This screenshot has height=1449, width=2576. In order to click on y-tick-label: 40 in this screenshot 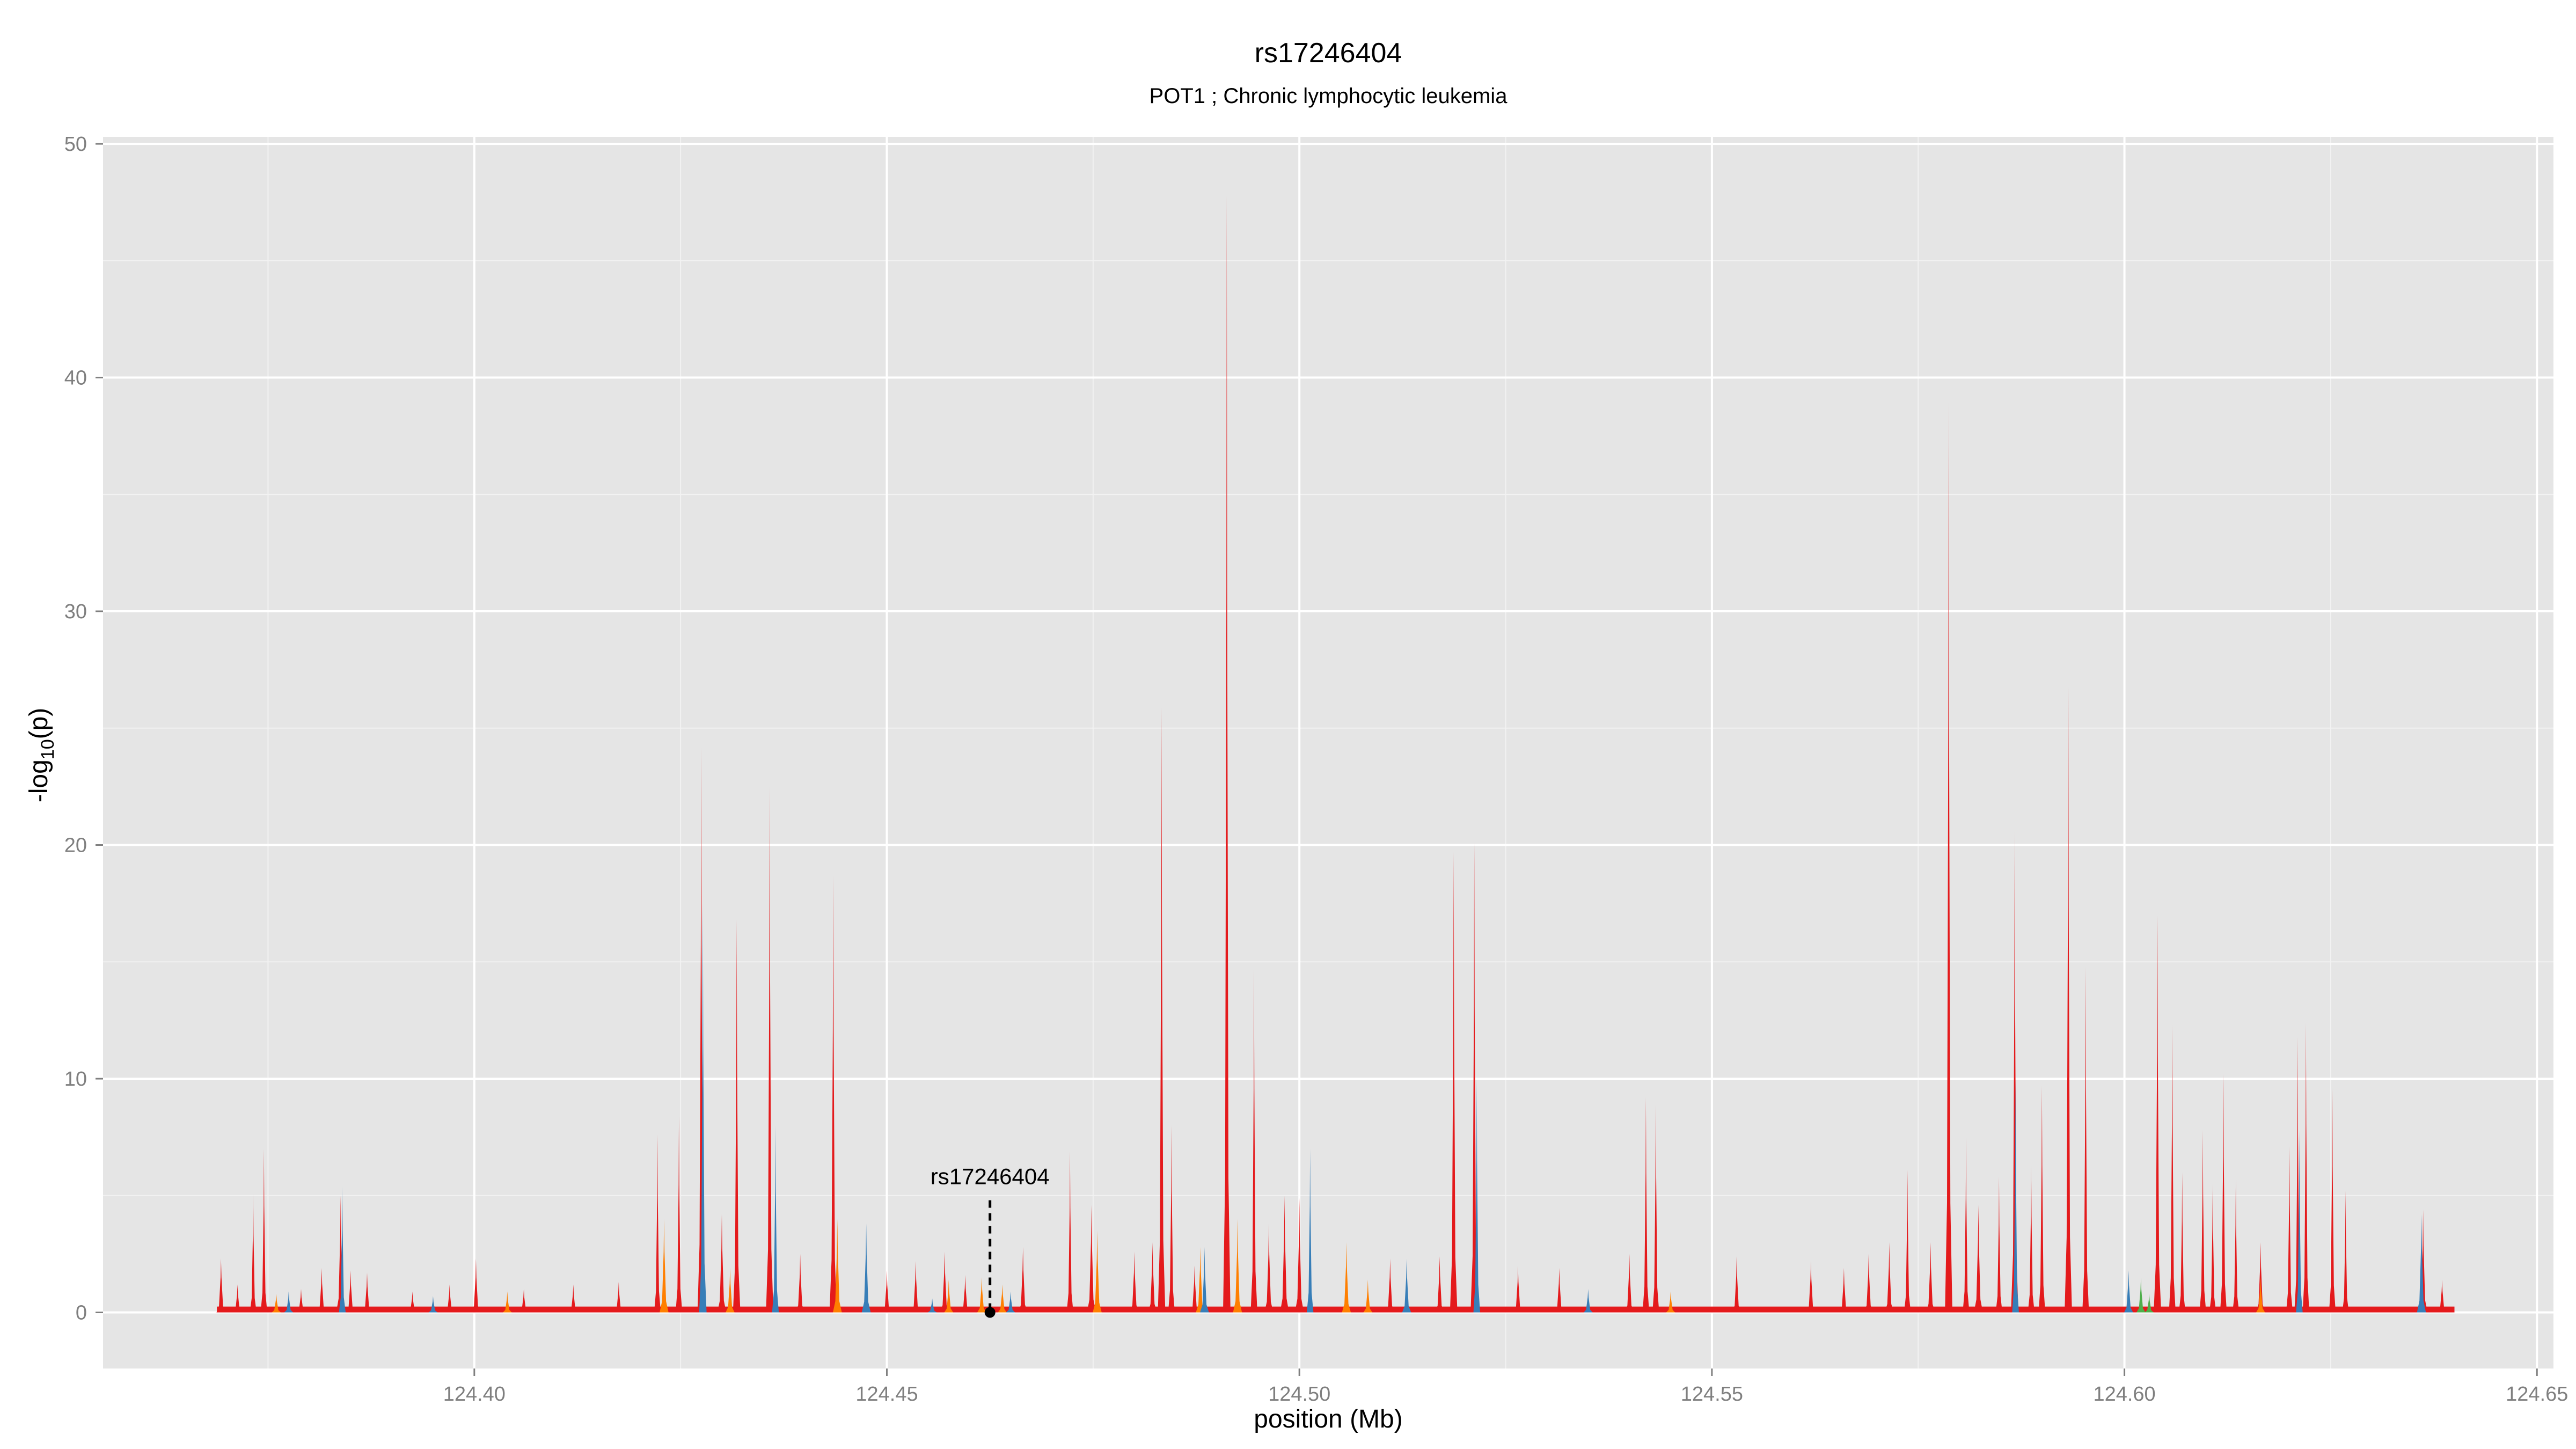, I will do `click(75, 378)`.